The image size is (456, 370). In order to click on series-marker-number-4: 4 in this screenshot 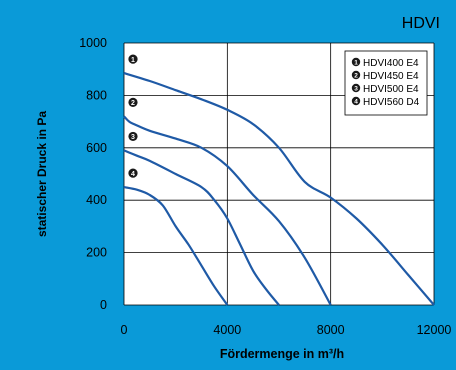, I will do `click(133, 174)`.